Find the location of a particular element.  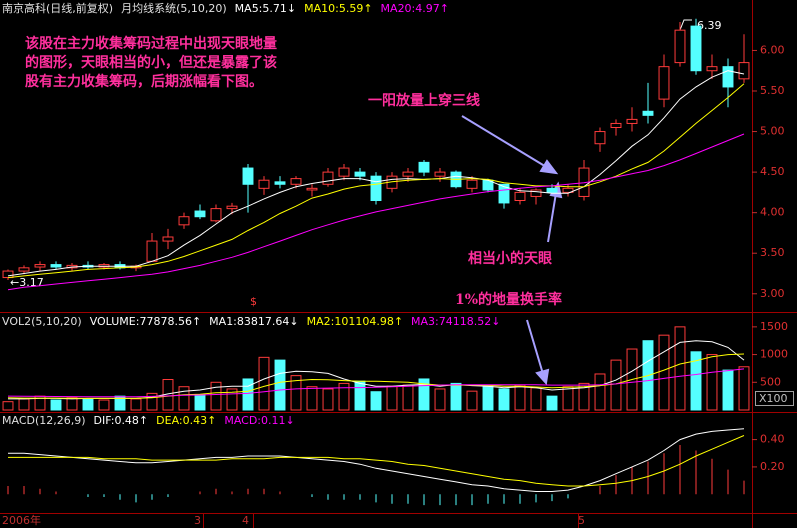

x-tick-label: 3 is located at coordinates (197, 520).